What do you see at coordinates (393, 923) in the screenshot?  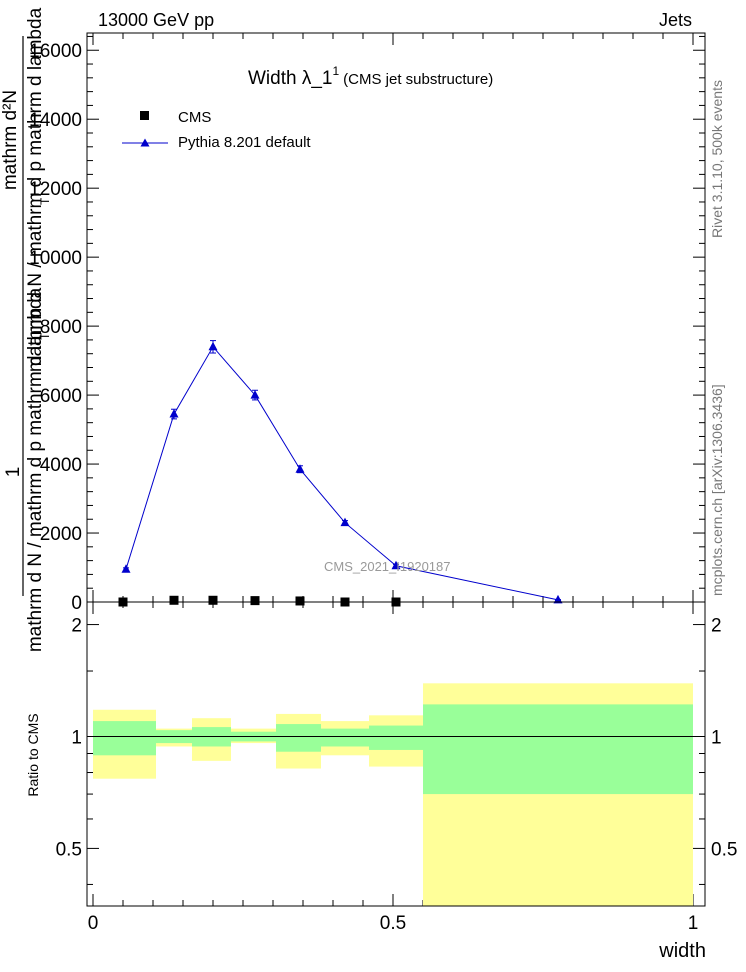 I see `x-tick-label: 0.5` at bounding box center [393, 923].